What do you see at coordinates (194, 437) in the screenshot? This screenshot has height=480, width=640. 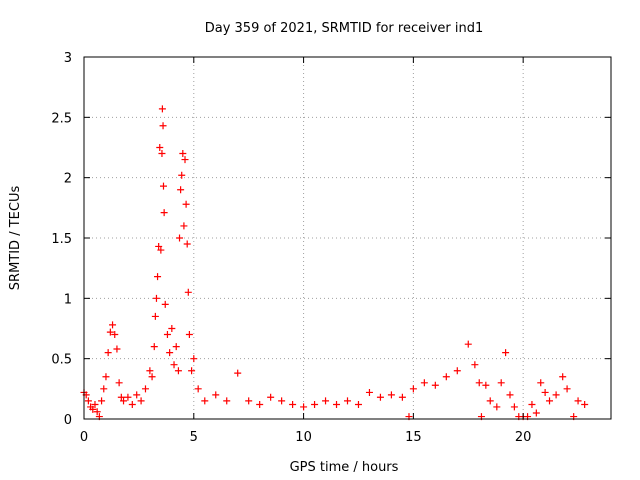 I see `x-tick-label: 5` at bounding box center [194, 437].